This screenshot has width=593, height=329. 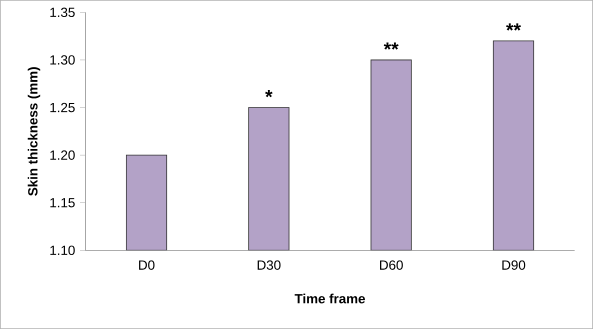 What do you see at coordinates (62, 60) in the screenshot?
I see `y-tick-label: 1.30` at bounding box center [62, 60].